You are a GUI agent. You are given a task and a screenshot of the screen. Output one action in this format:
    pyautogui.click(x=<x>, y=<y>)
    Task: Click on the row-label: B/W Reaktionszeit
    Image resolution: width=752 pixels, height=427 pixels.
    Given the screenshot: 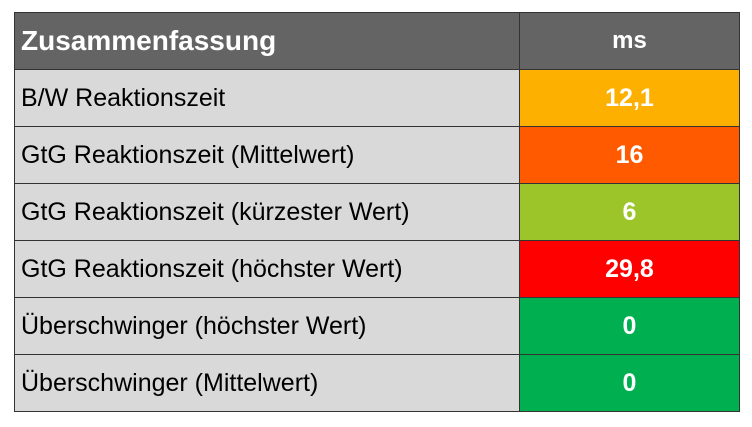 What is the action you would take?
    pyautogui.click(x=267, y=98)
    